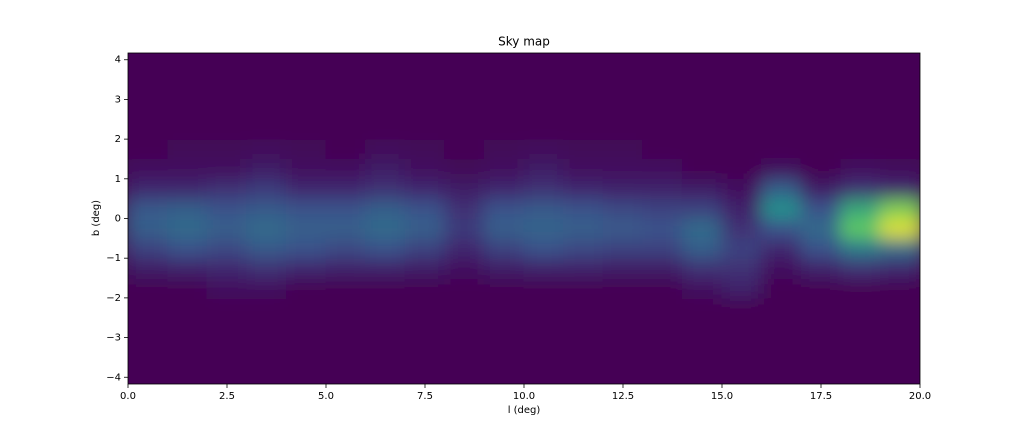  What do you see at coordinates (113, 258) in the screenshot?
I see `y-tick-label: −1` at bounding box center [113, 258].